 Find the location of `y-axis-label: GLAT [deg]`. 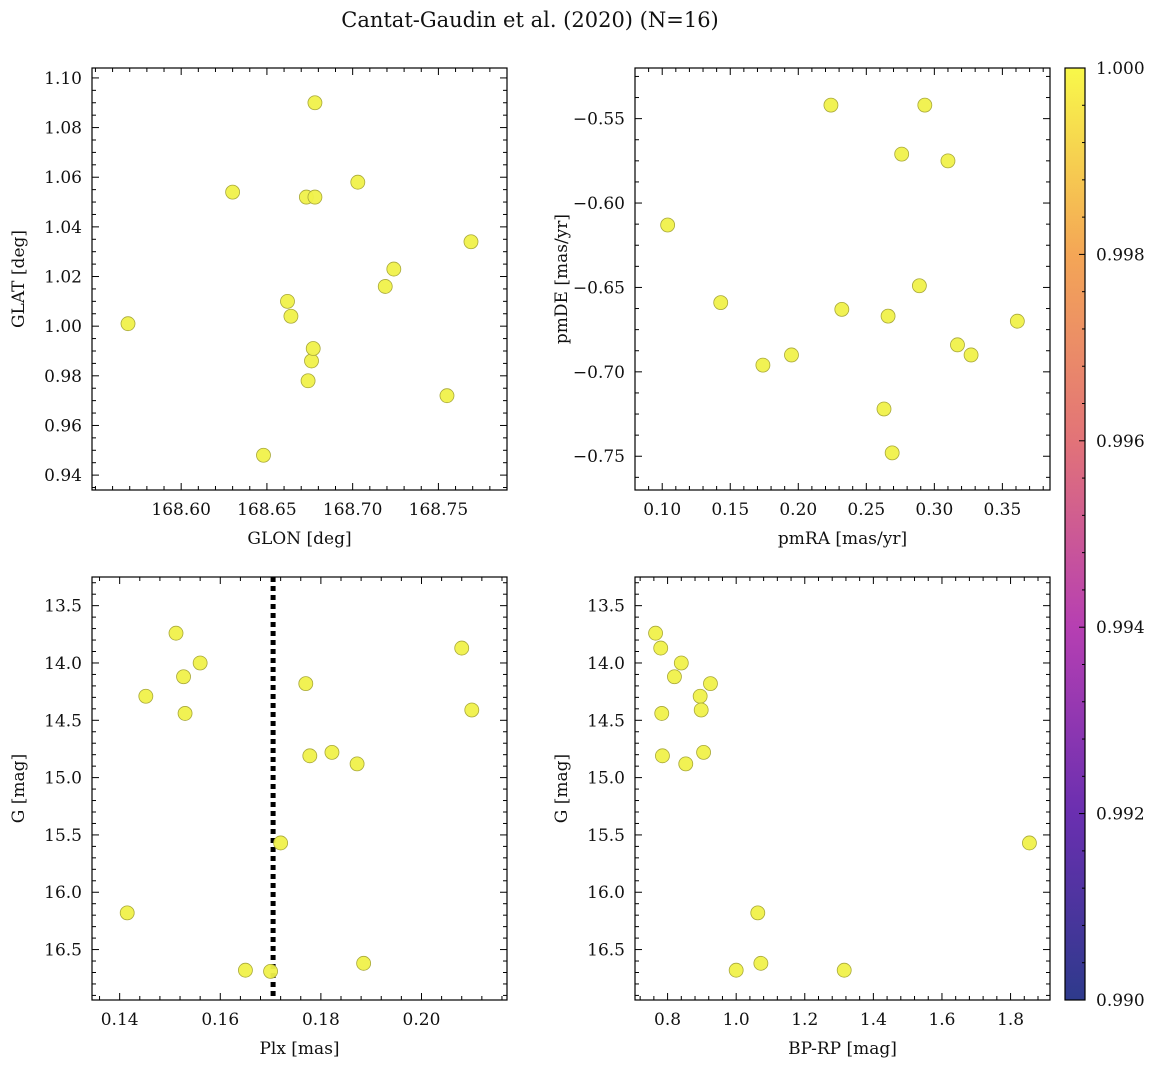

y-axis-label: GLAT [deg] is located at coordinates (19, 279).